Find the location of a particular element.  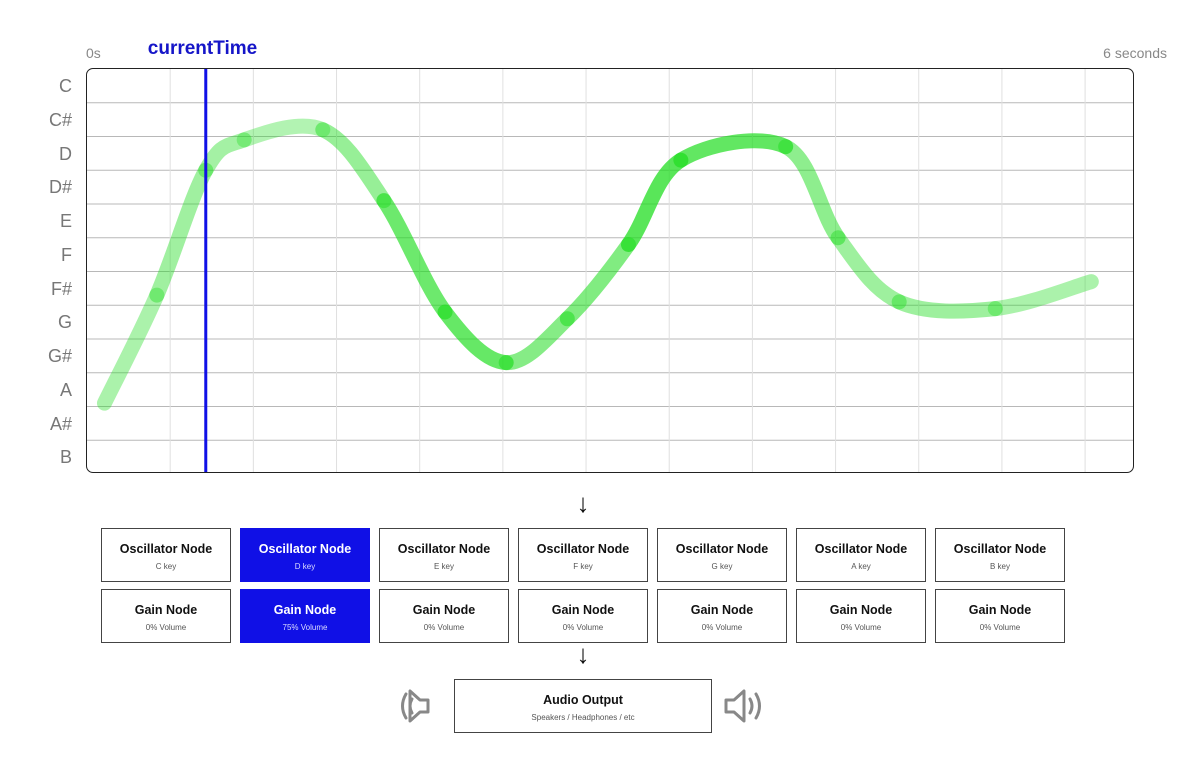

gain-node-subtitle: 75% Volume is located at coordinates (305, 627).